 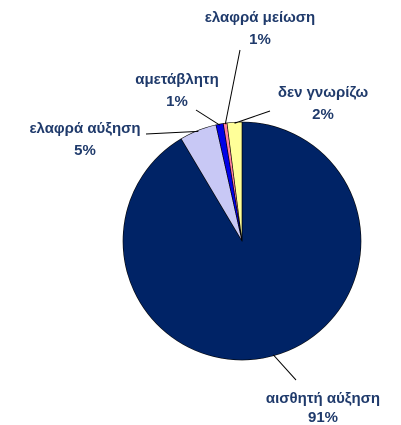 I want to click on label-value-dont-know: 2%, so click(x=323, y=114).